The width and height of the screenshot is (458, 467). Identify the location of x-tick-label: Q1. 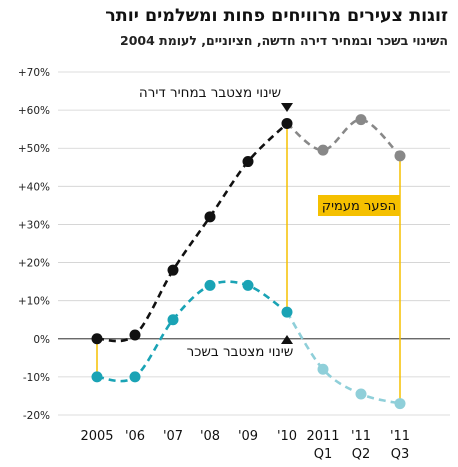
(323, 454).